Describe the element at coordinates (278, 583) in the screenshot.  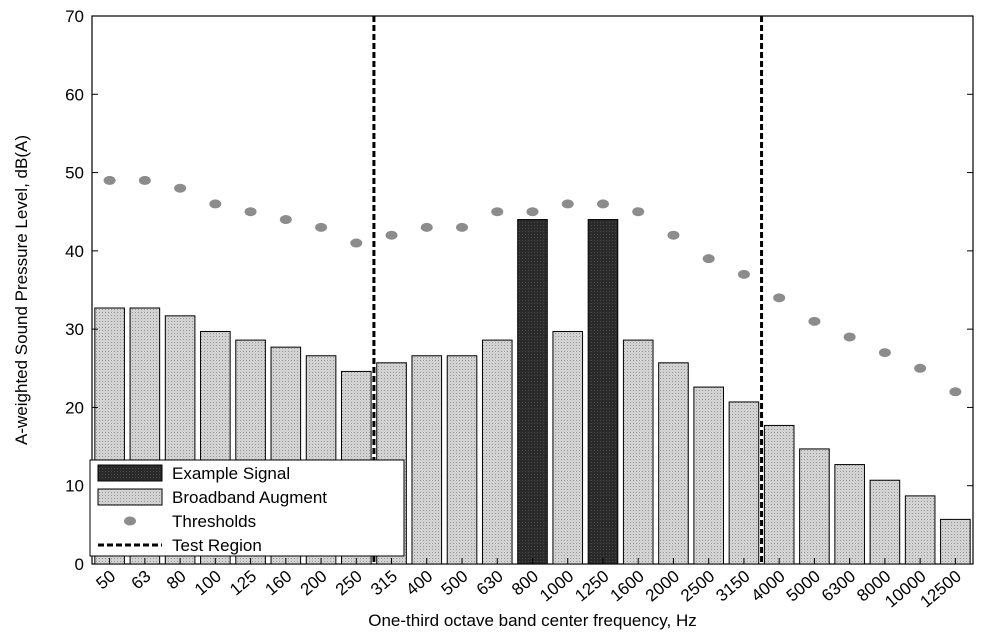
I see `x-tick-label: 160` at that location.